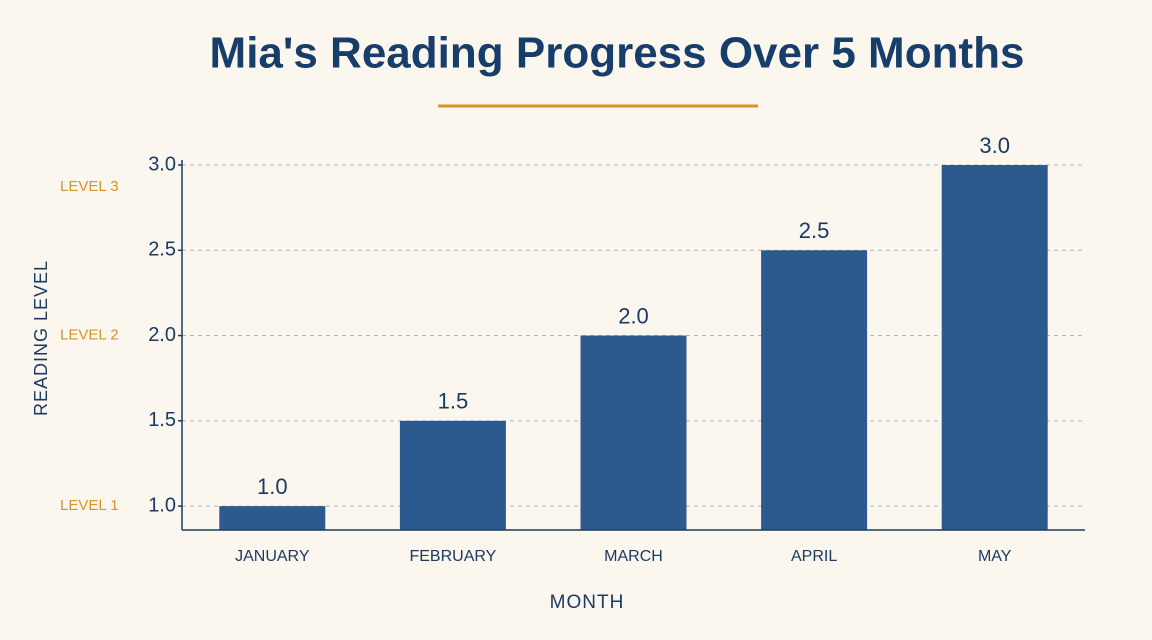  What do you see at coordinates (814, 230) in the screenshot?
I see `value-label: 2.5` at bounding box center [814, 230].